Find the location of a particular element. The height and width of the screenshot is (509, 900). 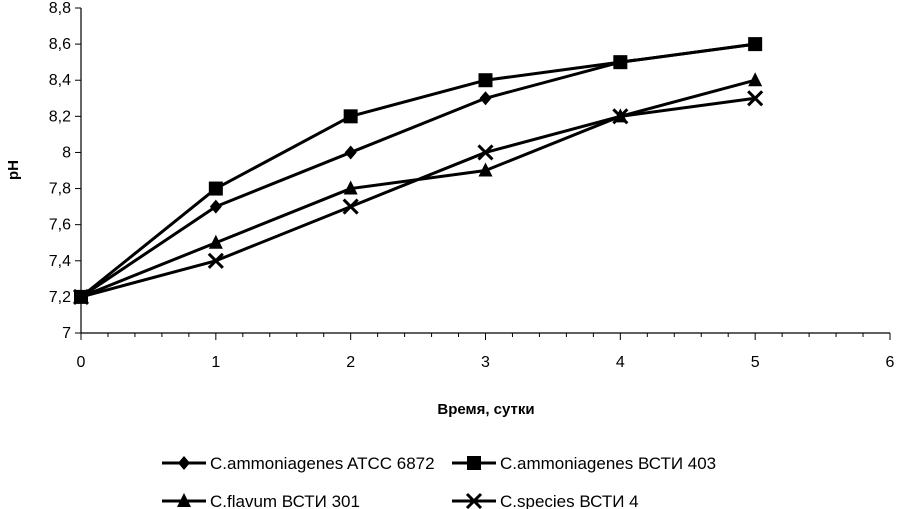

legend-item: C.species ВСТИ 4 is located at coordinates (545, 500).